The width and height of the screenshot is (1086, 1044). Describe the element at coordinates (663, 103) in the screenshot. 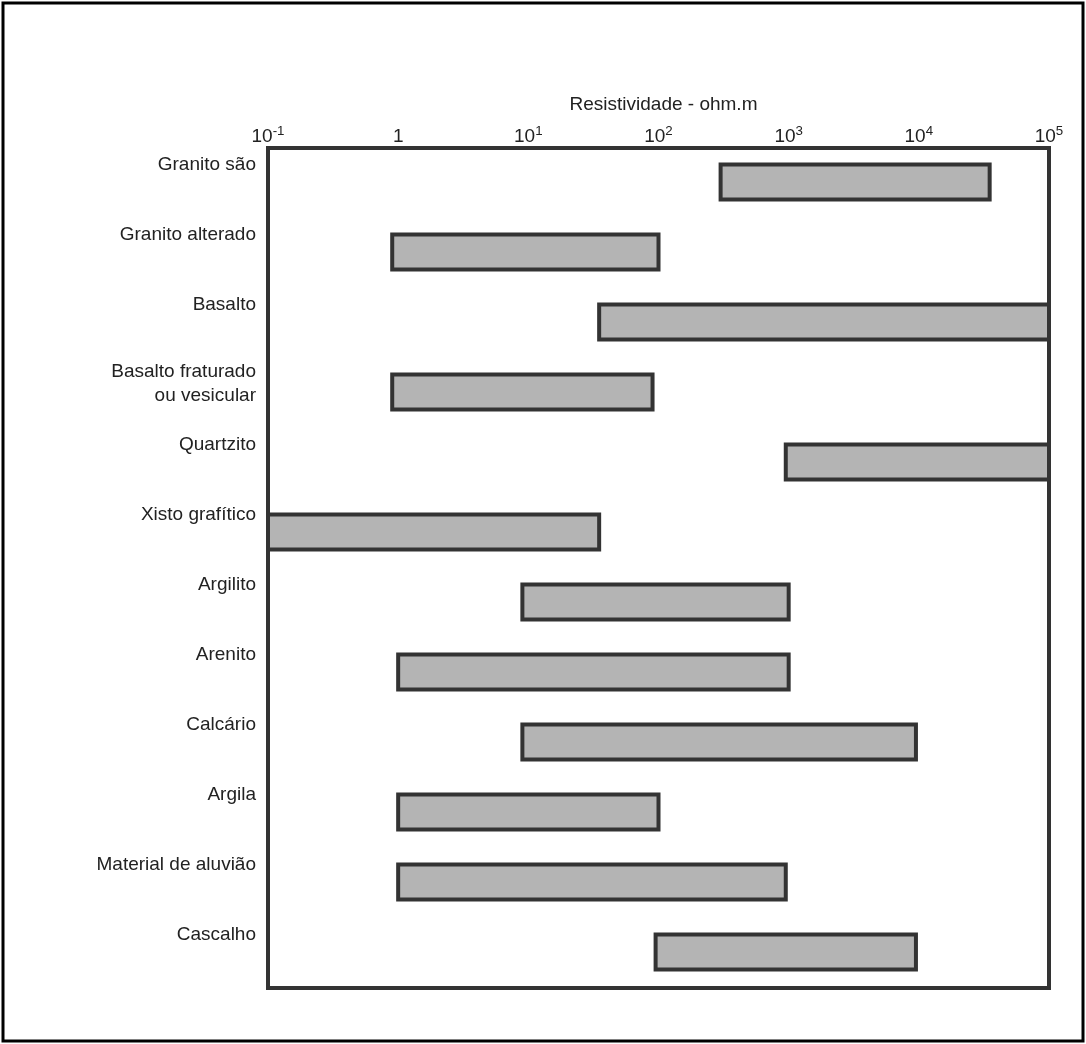

I see `x-axis-title: Resistividade - ohm.m` at that location.